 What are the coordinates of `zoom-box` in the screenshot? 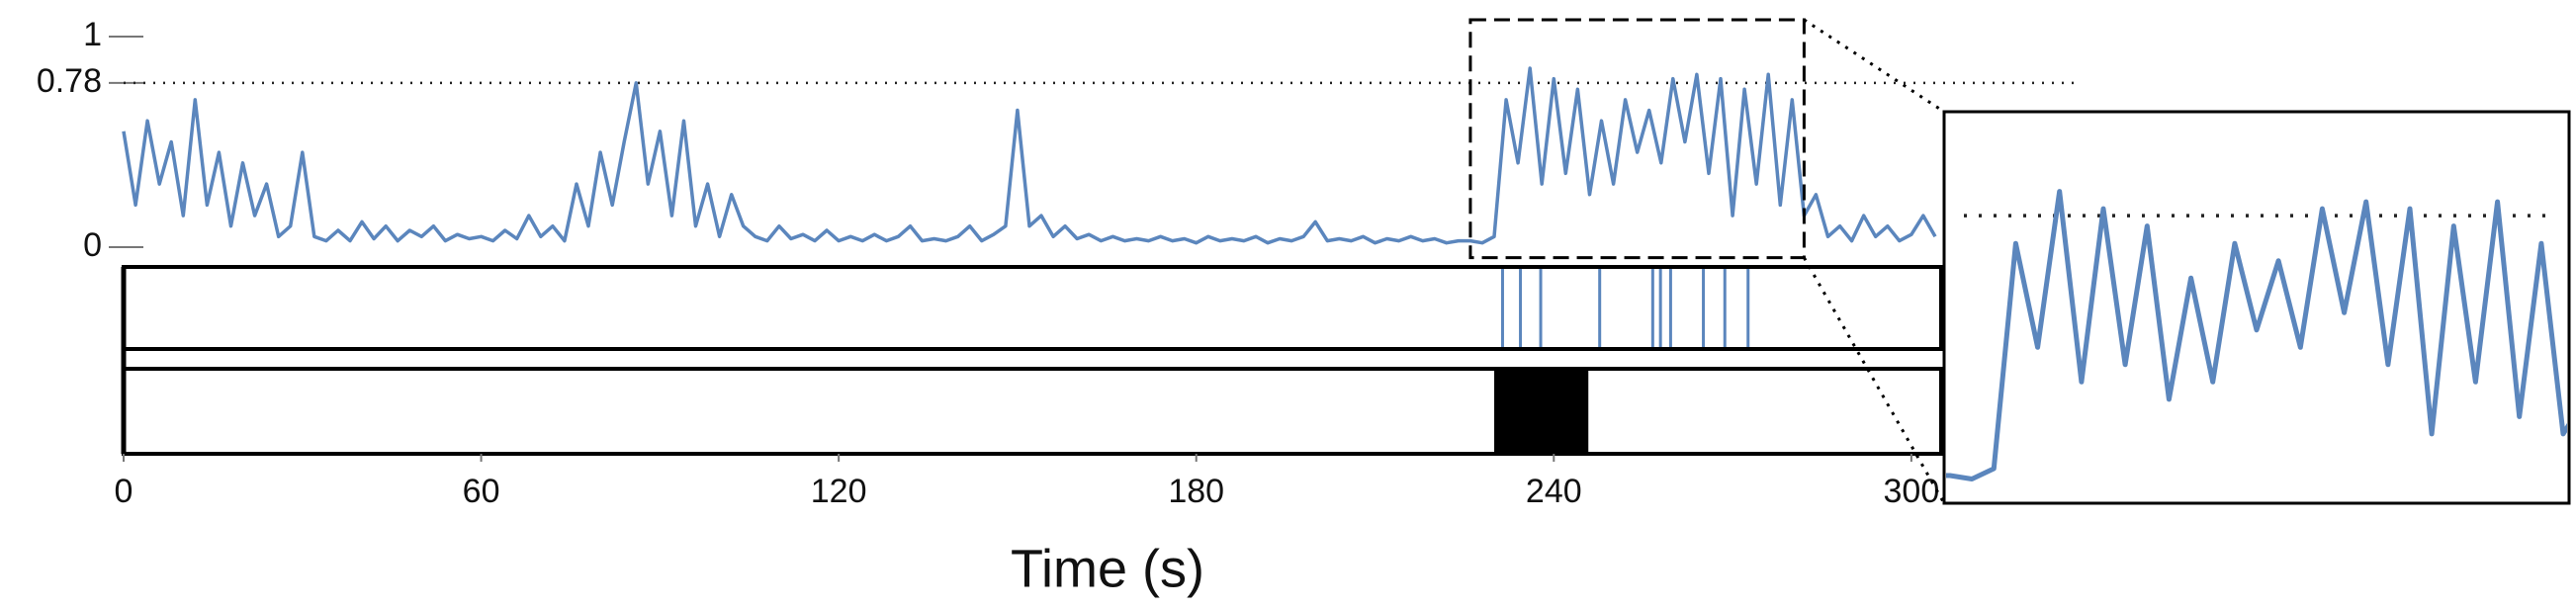 It's located at (1637, 139).